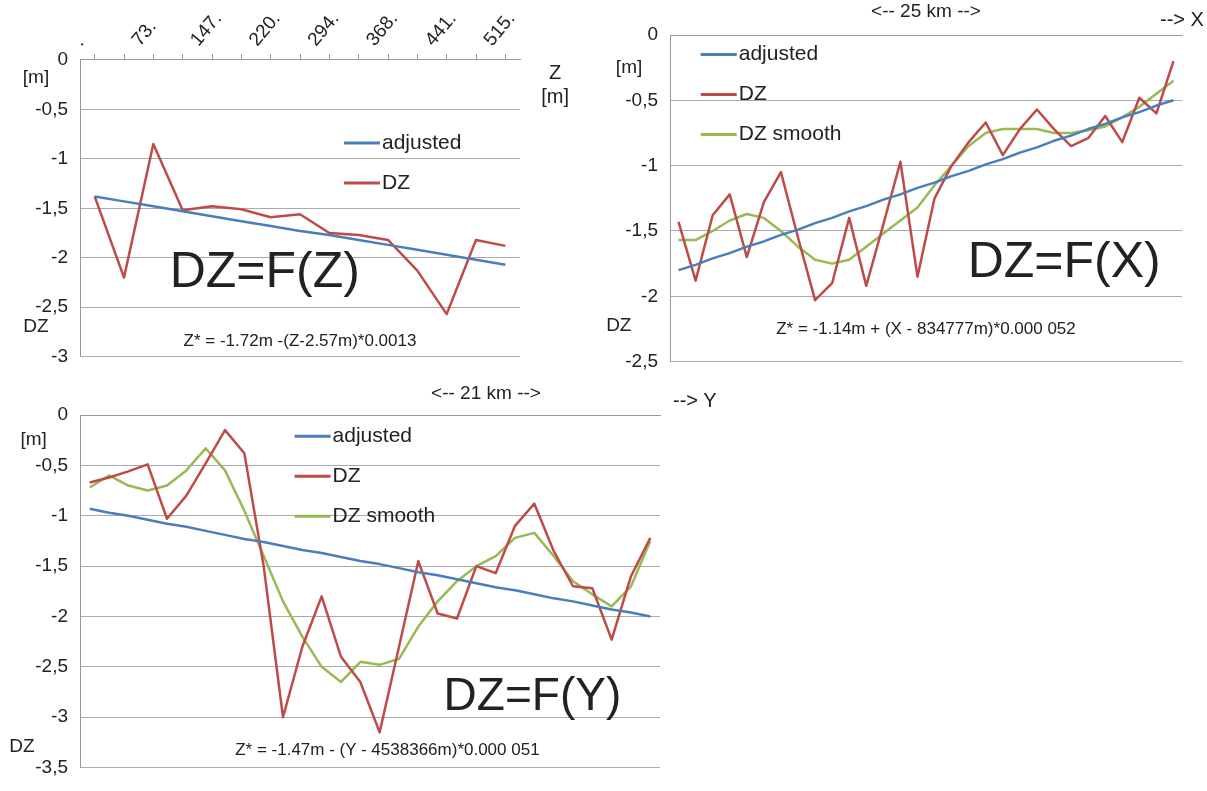 The height and width of the screenshot is (791, 1207). Describe the element at coordinates (264, 270) in the screenshot. I see `annotation: DZ=F(Z)` at that location.